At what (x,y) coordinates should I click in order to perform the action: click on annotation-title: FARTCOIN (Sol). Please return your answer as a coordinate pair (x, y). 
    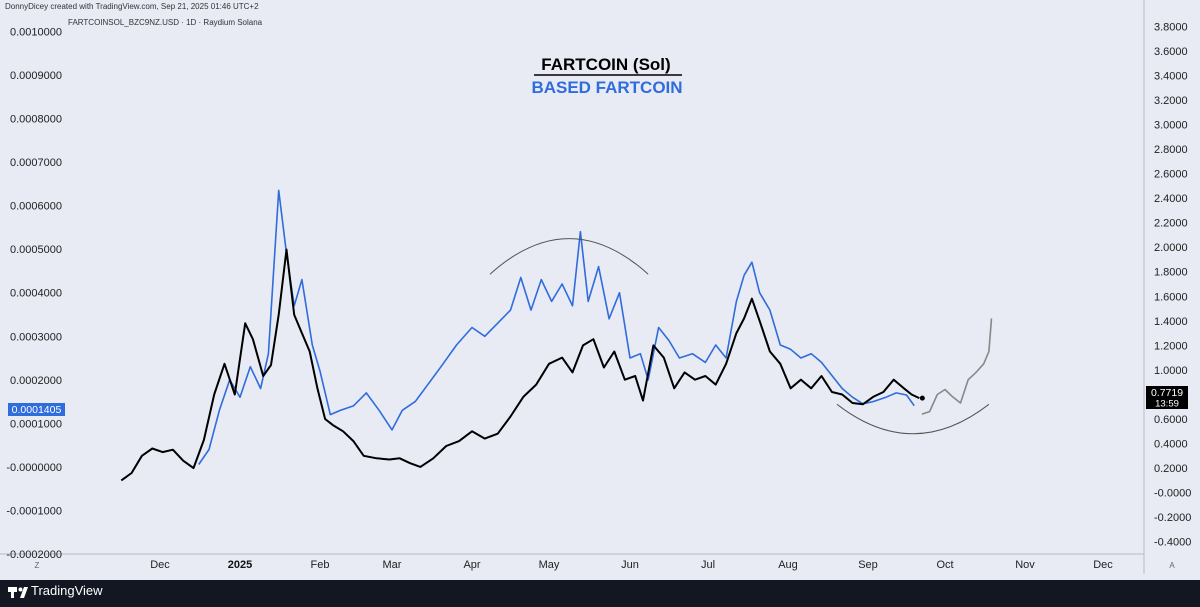
    Looking at the image, I should click on (605, 64).